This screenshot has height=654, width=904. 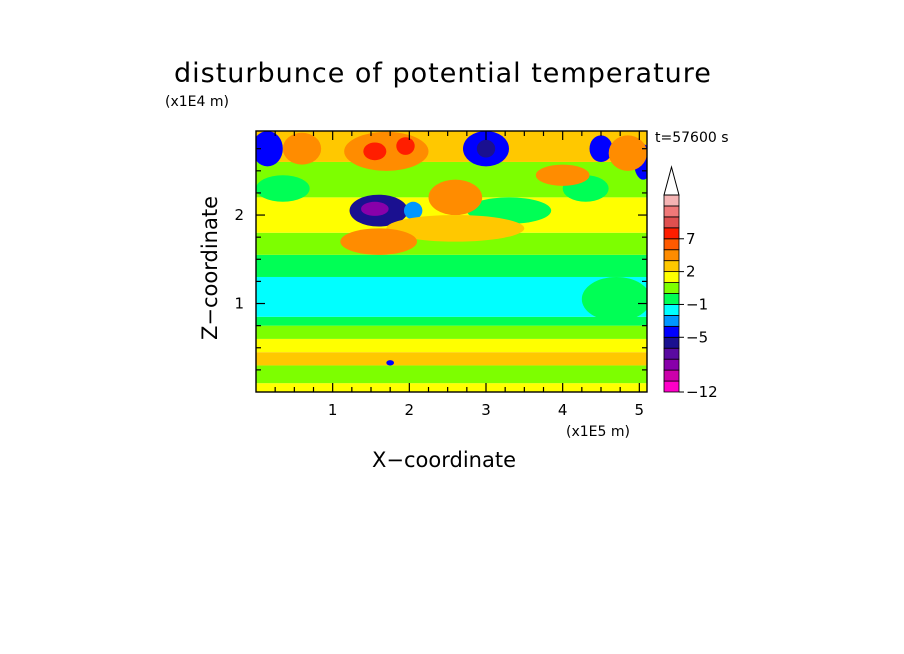 What do you see at coordinates (239, 215) in the screenshot?
I see `y-tick-label: 2` at bounding box center [239, 215].